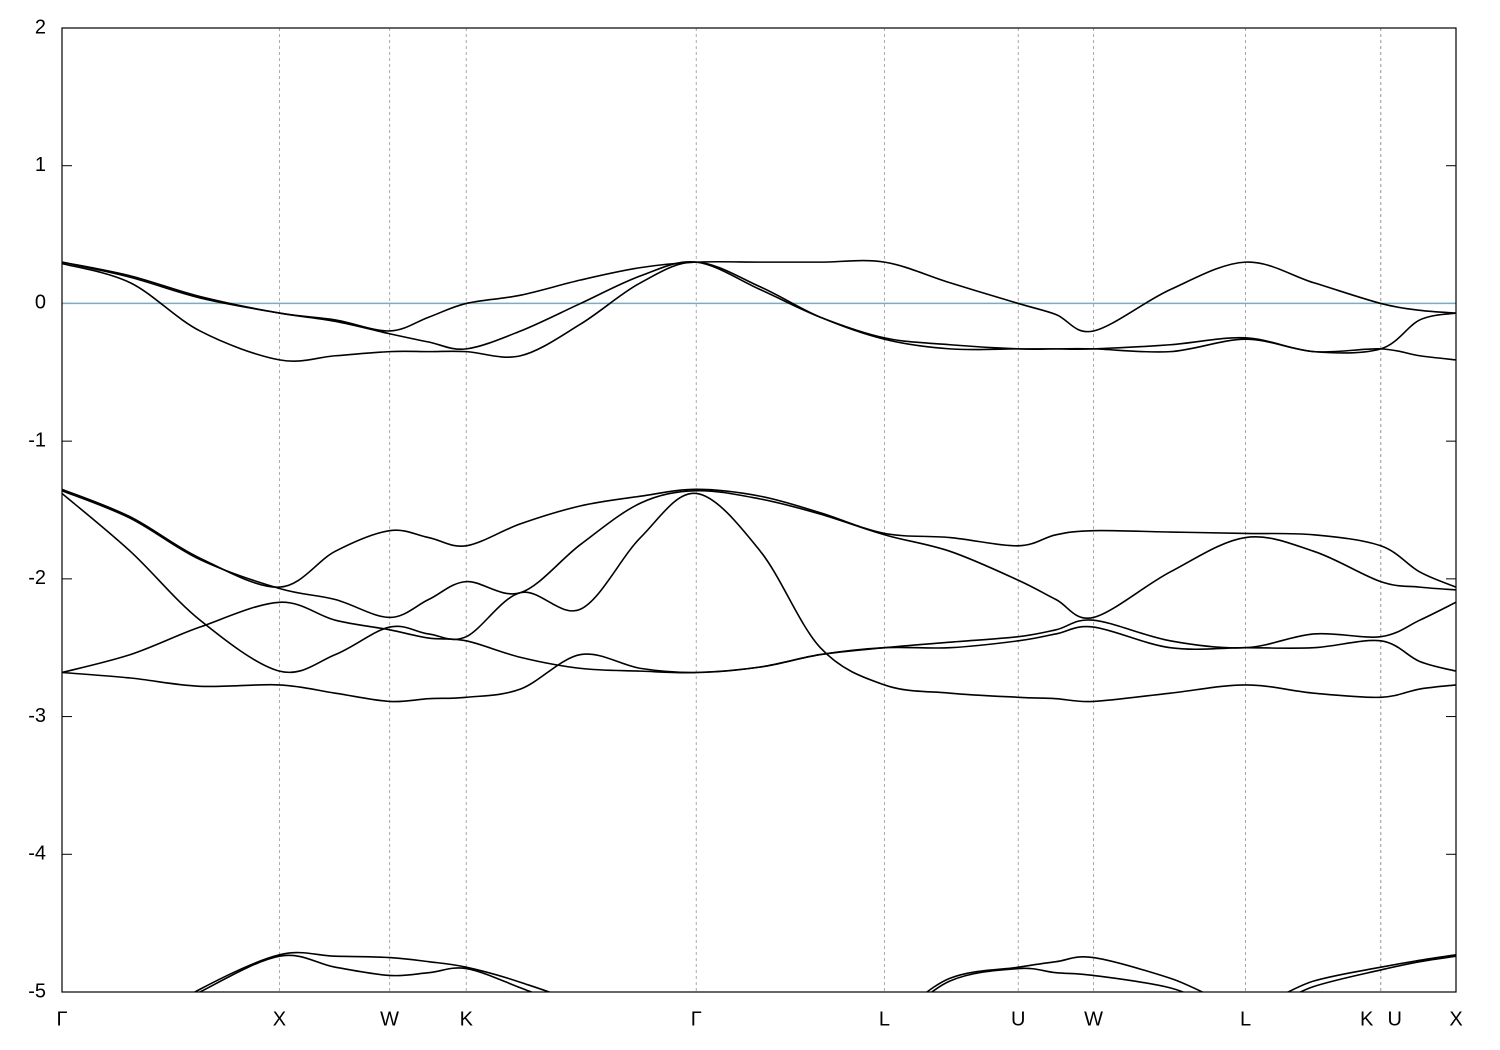  Describe the element at coordinates (37, 991) in the screenshot. I see `y-tick-label: -5` at that location.